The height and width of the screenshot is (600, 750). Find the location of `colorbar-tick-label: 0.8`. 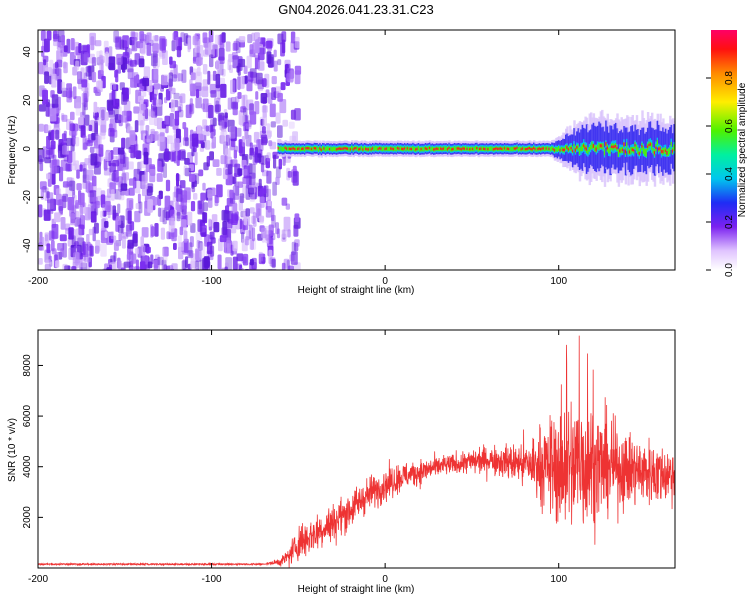

colorbar-tick-label: 0.8 is located at coordinates (729, 78).